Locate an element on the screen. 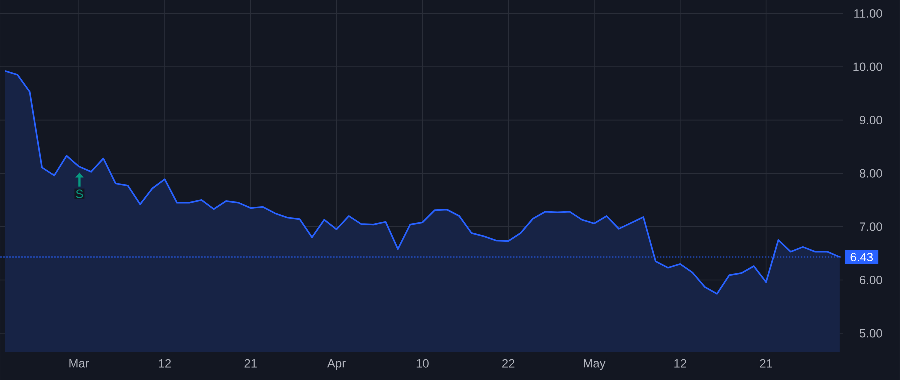  x-tick-label: May is located at coordinates (595, 364).